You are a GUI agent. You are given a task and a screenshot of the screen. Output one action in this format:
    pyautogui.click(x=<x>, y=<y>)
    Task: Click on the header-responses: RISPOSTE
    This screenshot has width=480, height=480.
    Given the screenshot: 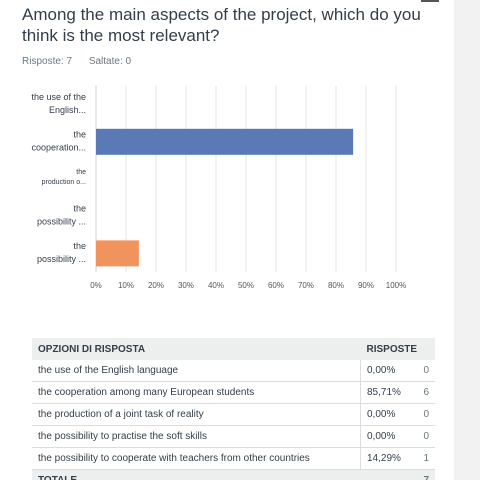 What is the action you would take?
    pyautogui.click(x=397, y=349)
    